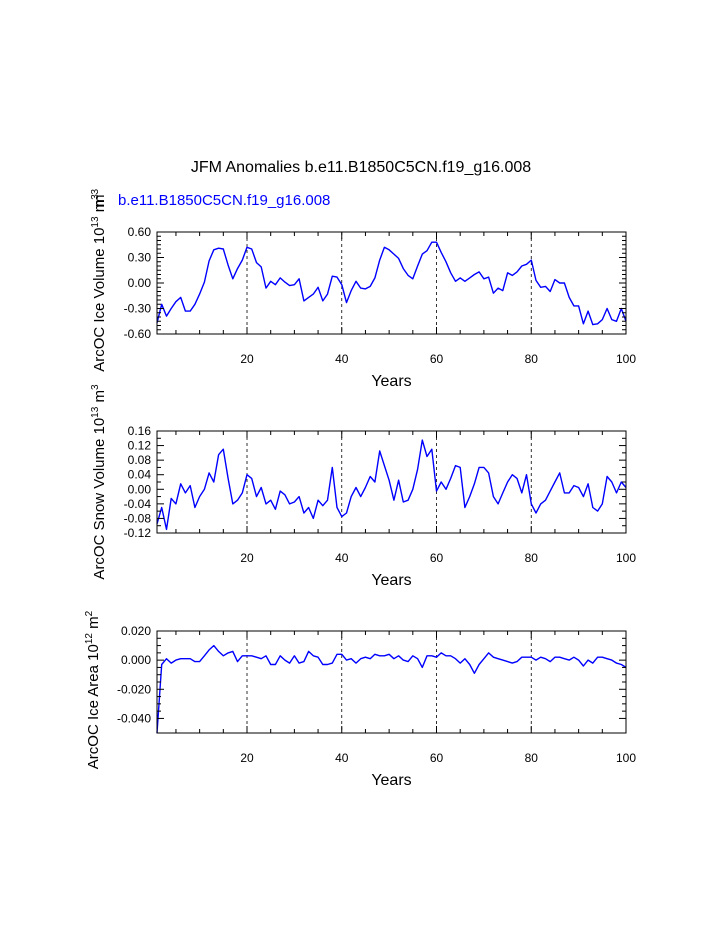 The image size is (723, 935). What do you see at coordinates (391, 689) in the screenshot?
I see `panel3-series-line` at bounding box center [391, 689].